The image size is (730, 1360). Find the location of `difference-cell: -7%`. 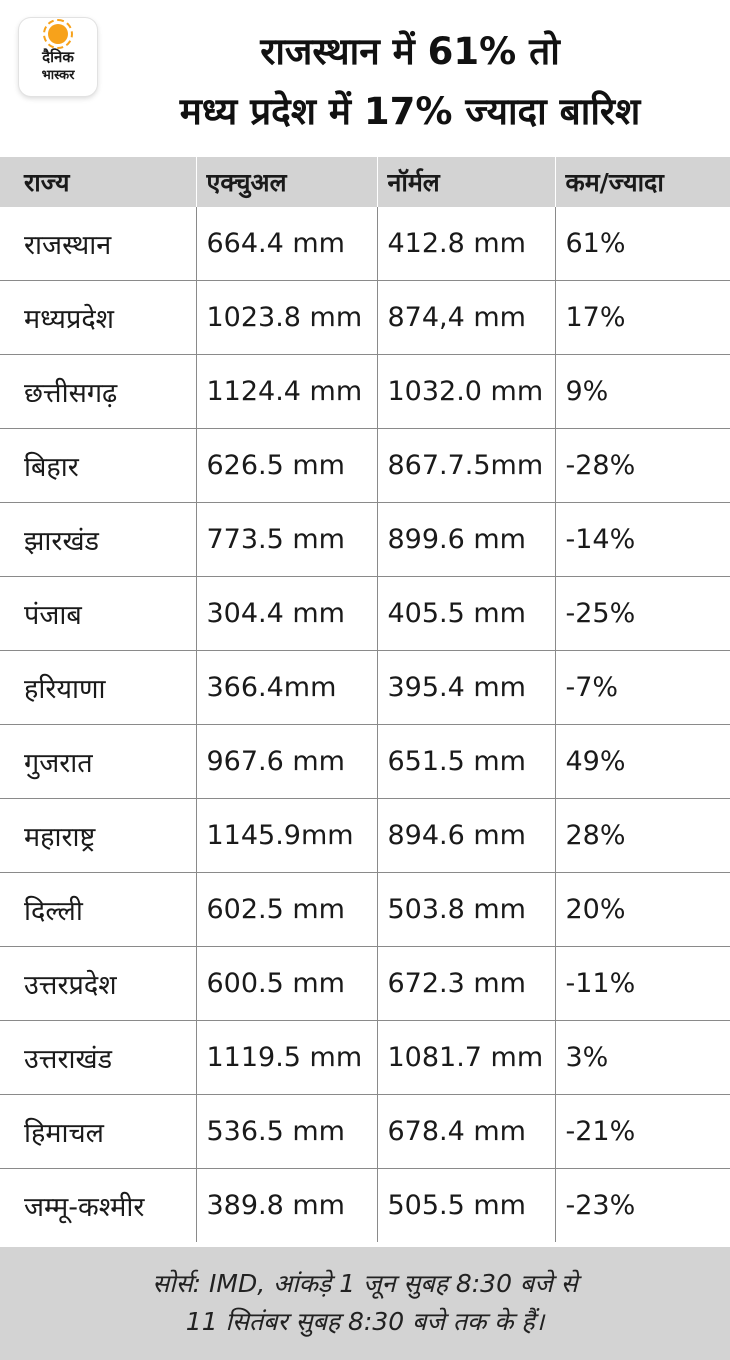

difference-cell: -7% is located at coordinates (642, 687).